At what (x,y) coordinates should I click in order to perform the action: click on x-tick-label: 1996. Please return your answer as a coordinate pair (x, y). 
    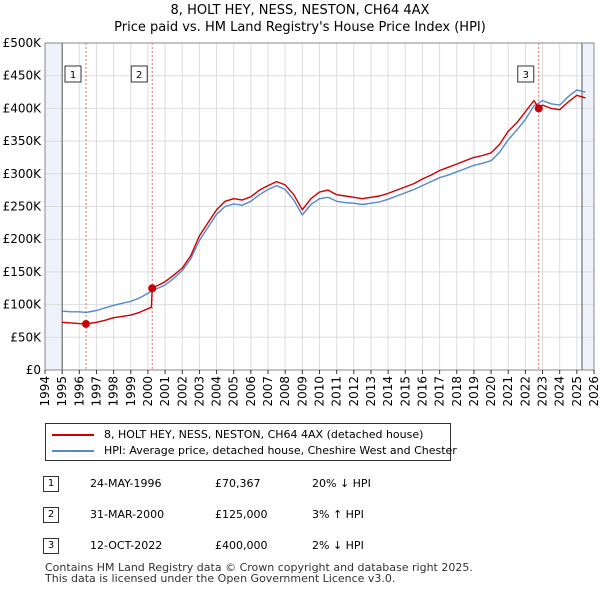
    Looking at the image, I should click on (79, 391).